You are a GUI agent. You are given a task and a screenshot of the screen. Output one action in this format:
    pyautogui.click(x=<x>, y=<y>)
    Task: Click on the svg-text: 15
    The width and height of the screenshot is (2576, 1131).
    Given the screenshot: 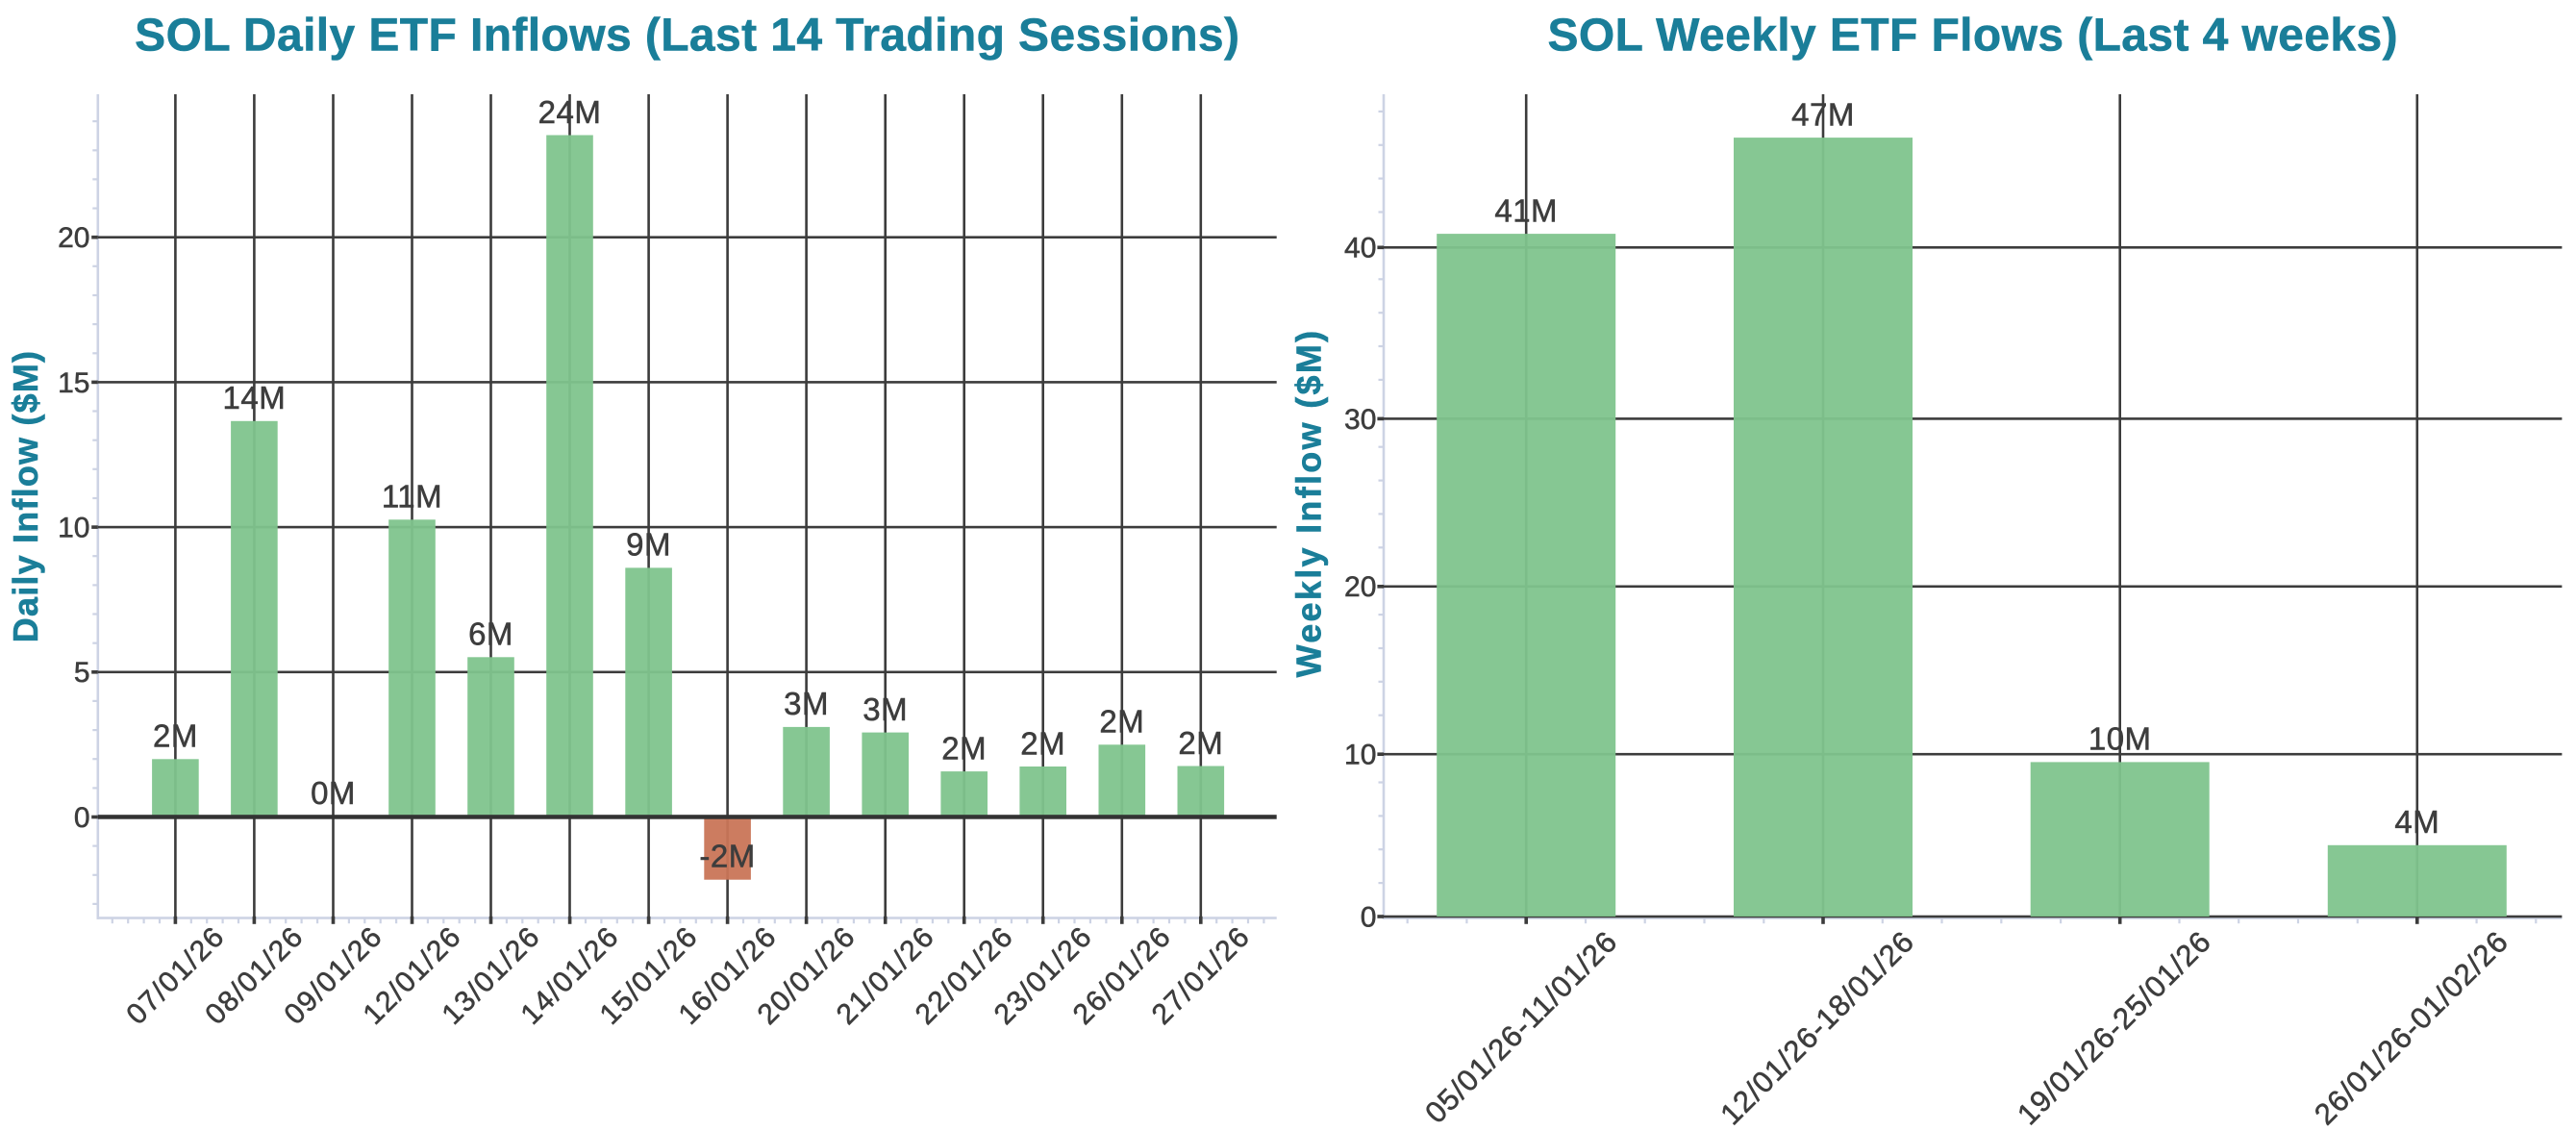 What is the action you would take?
    pyautogui.click(x=73, y=383)
    